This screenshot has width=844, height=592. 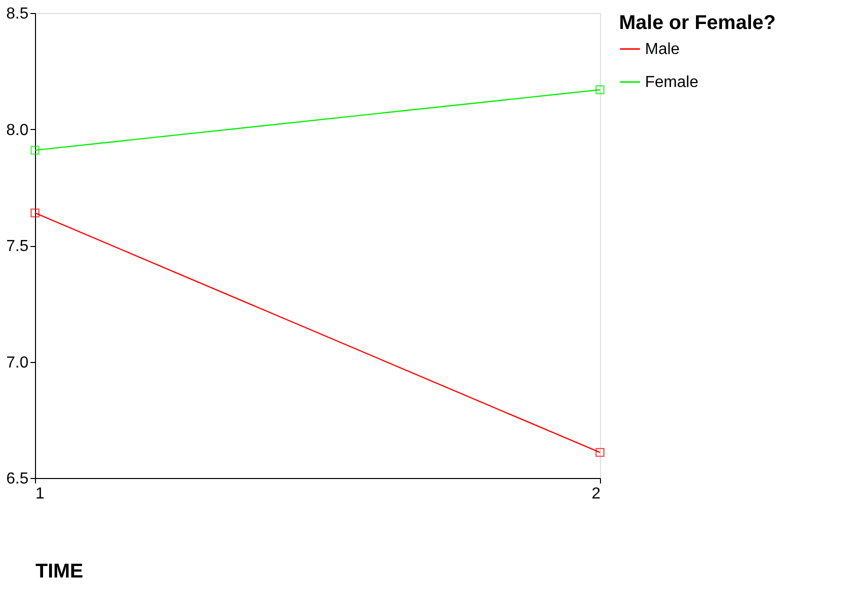 I want to click on x-tick-label: 2, so click(x=596, y=494).